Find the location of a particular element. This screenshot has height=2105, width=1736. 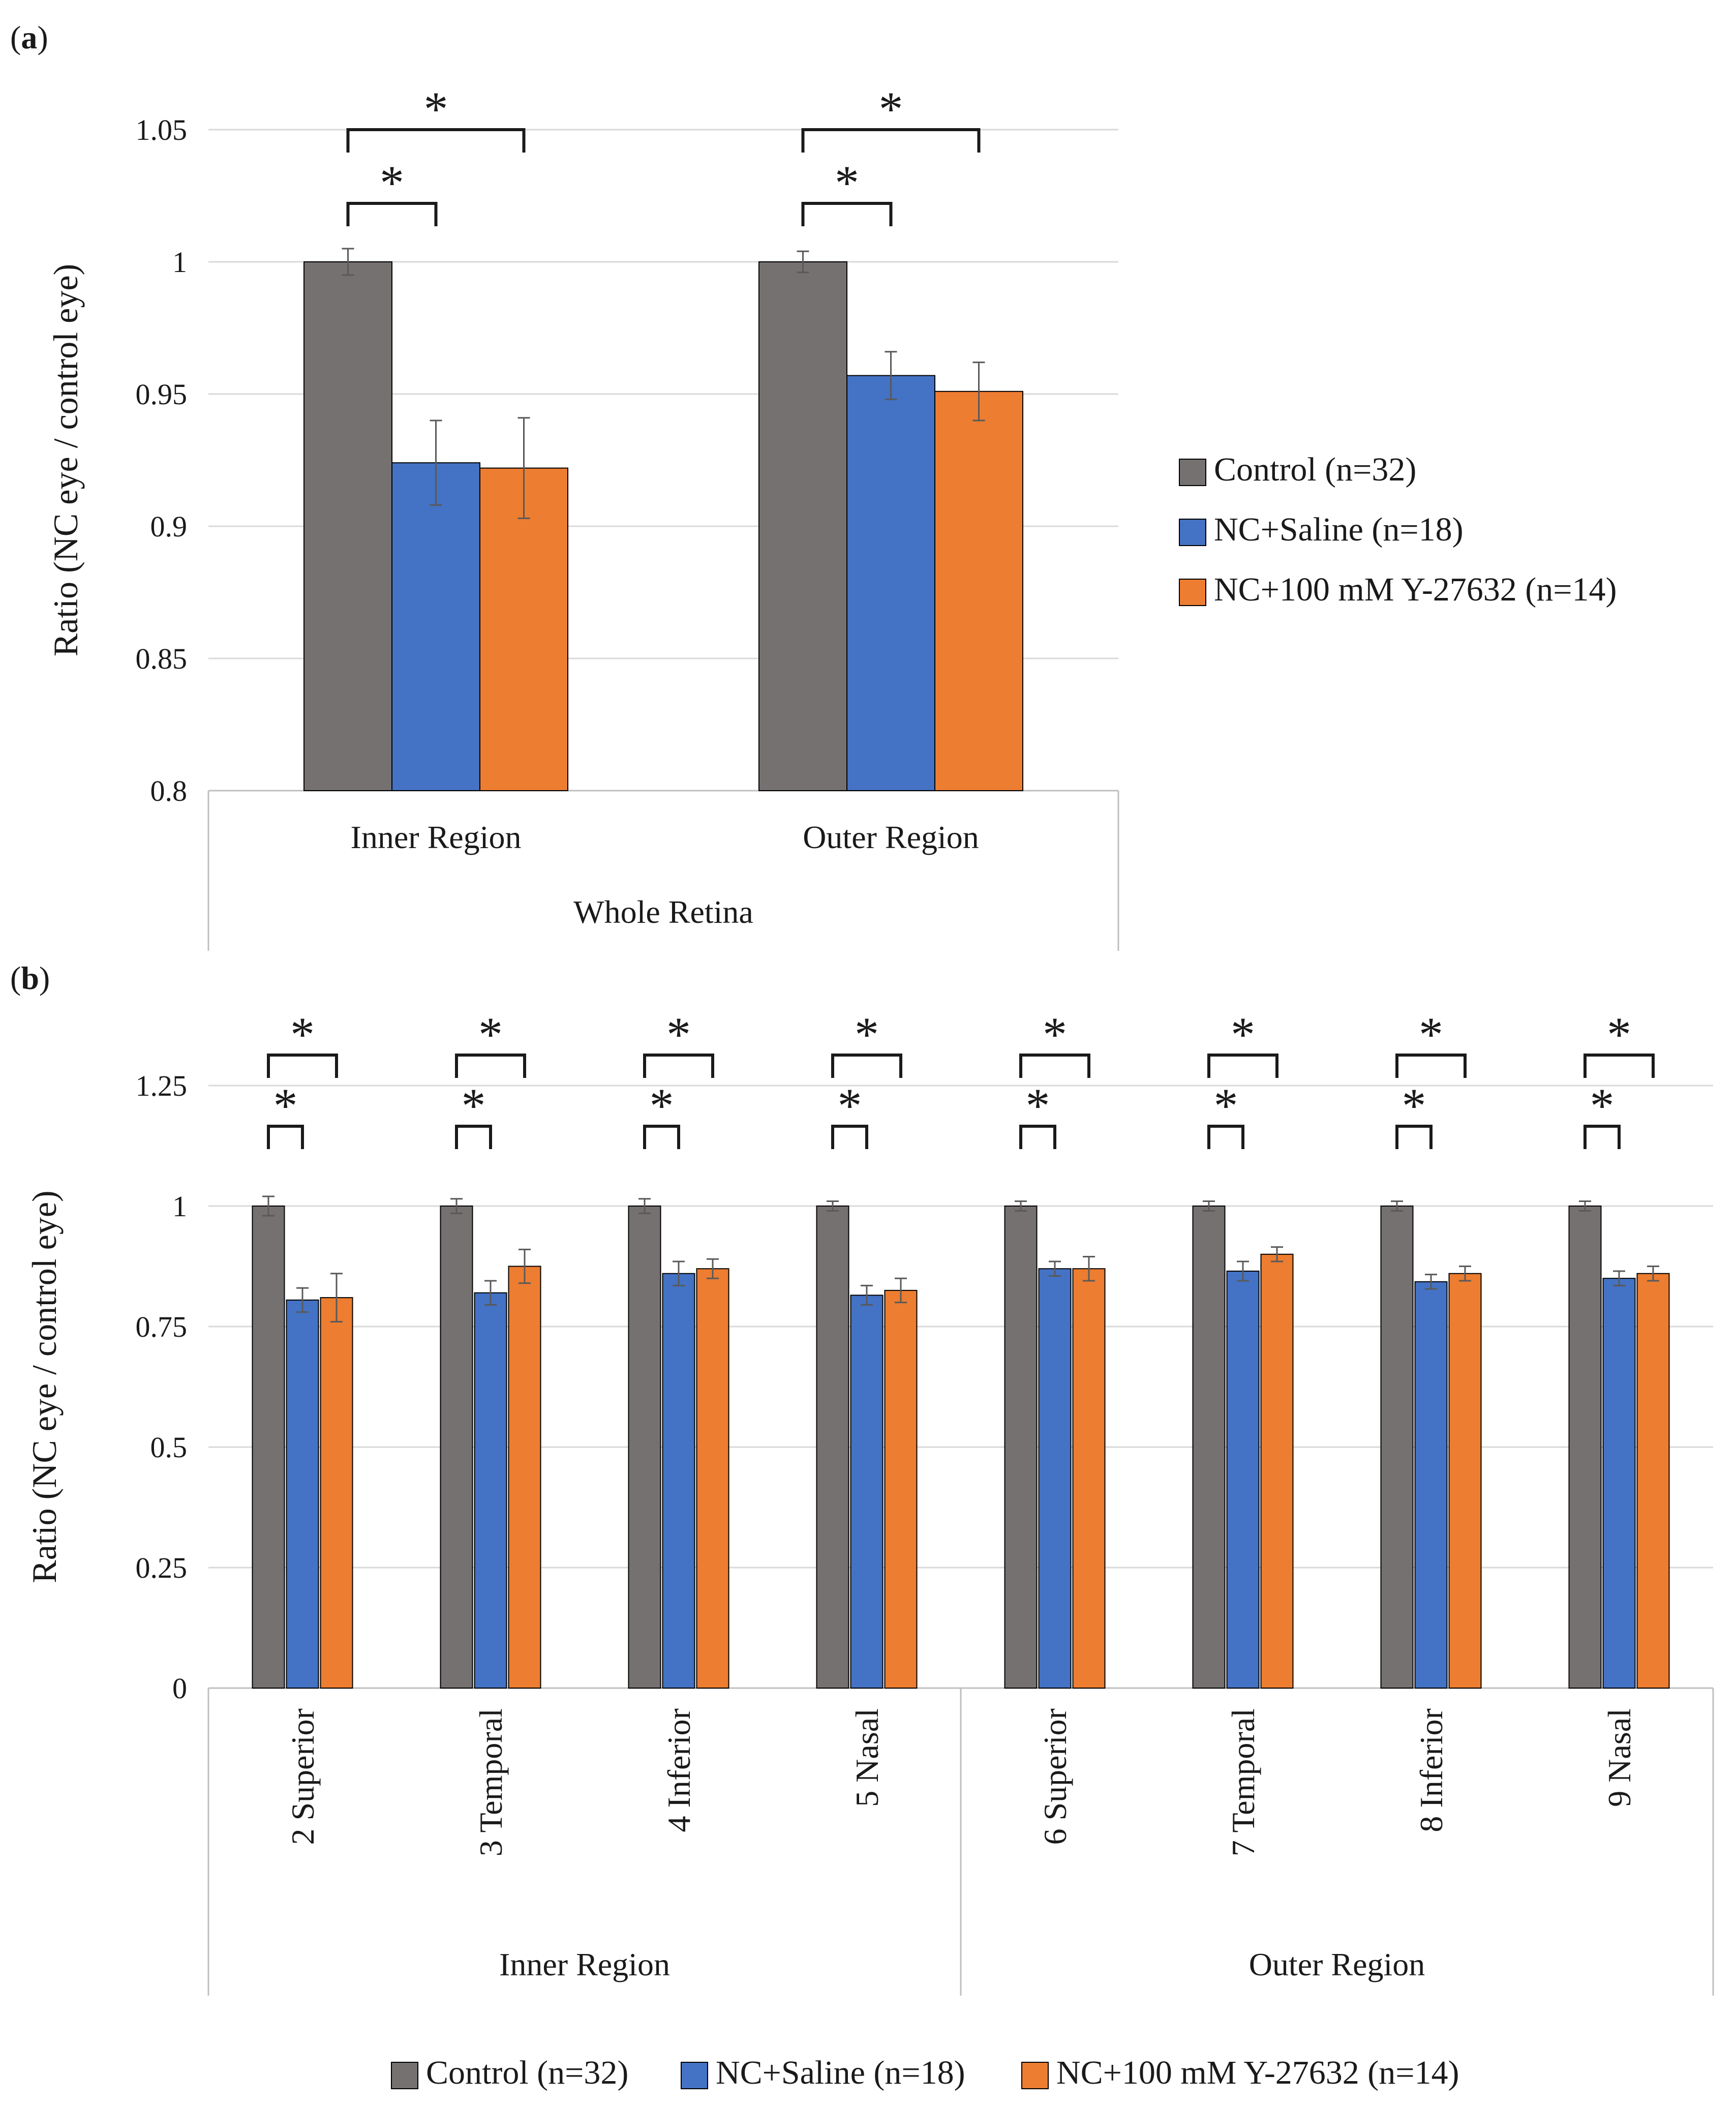

y-tick-label: 1.25 is located at coordinates (162, 1085).